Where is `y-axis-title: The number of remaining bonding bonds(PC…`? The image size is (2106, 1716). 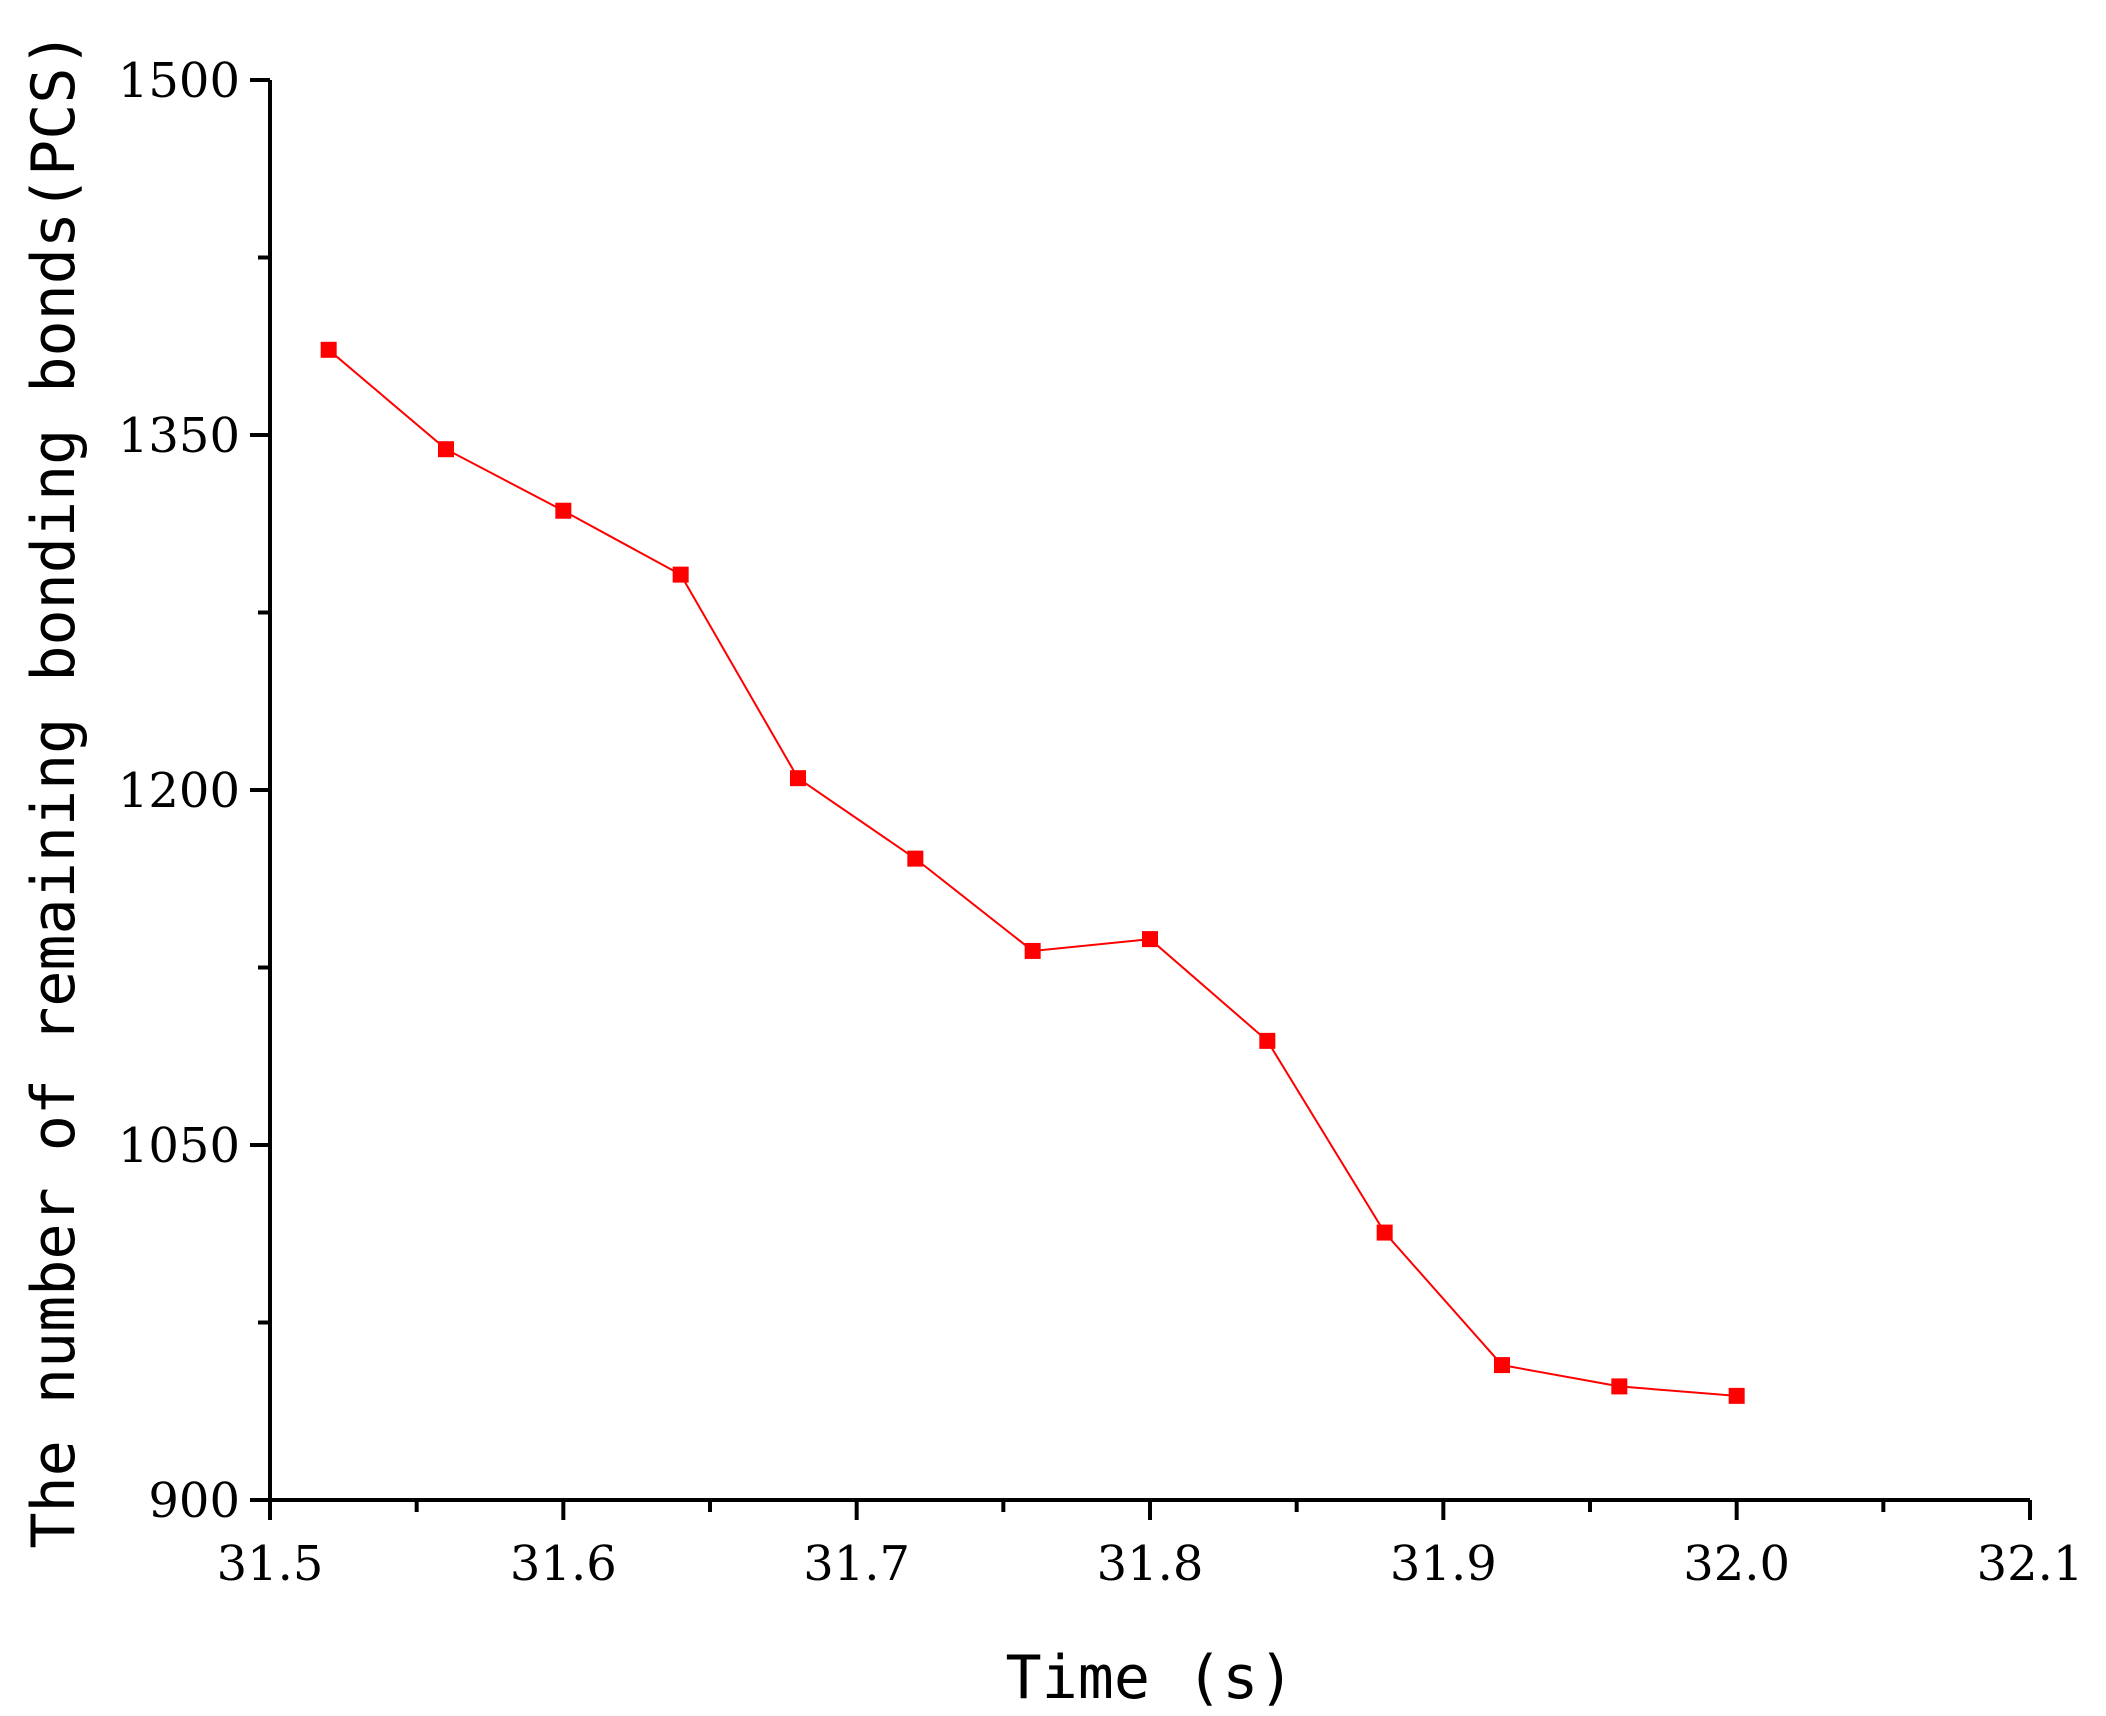 y-axis-title: The number of remaining bonding bonds(PC… is located at coordinates (54, 789).